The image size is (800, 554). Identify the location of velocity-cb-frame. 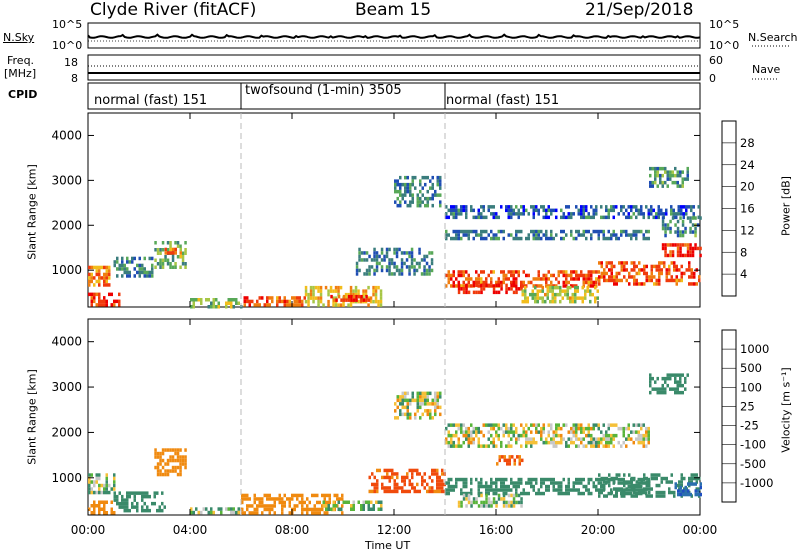
(729, 416).